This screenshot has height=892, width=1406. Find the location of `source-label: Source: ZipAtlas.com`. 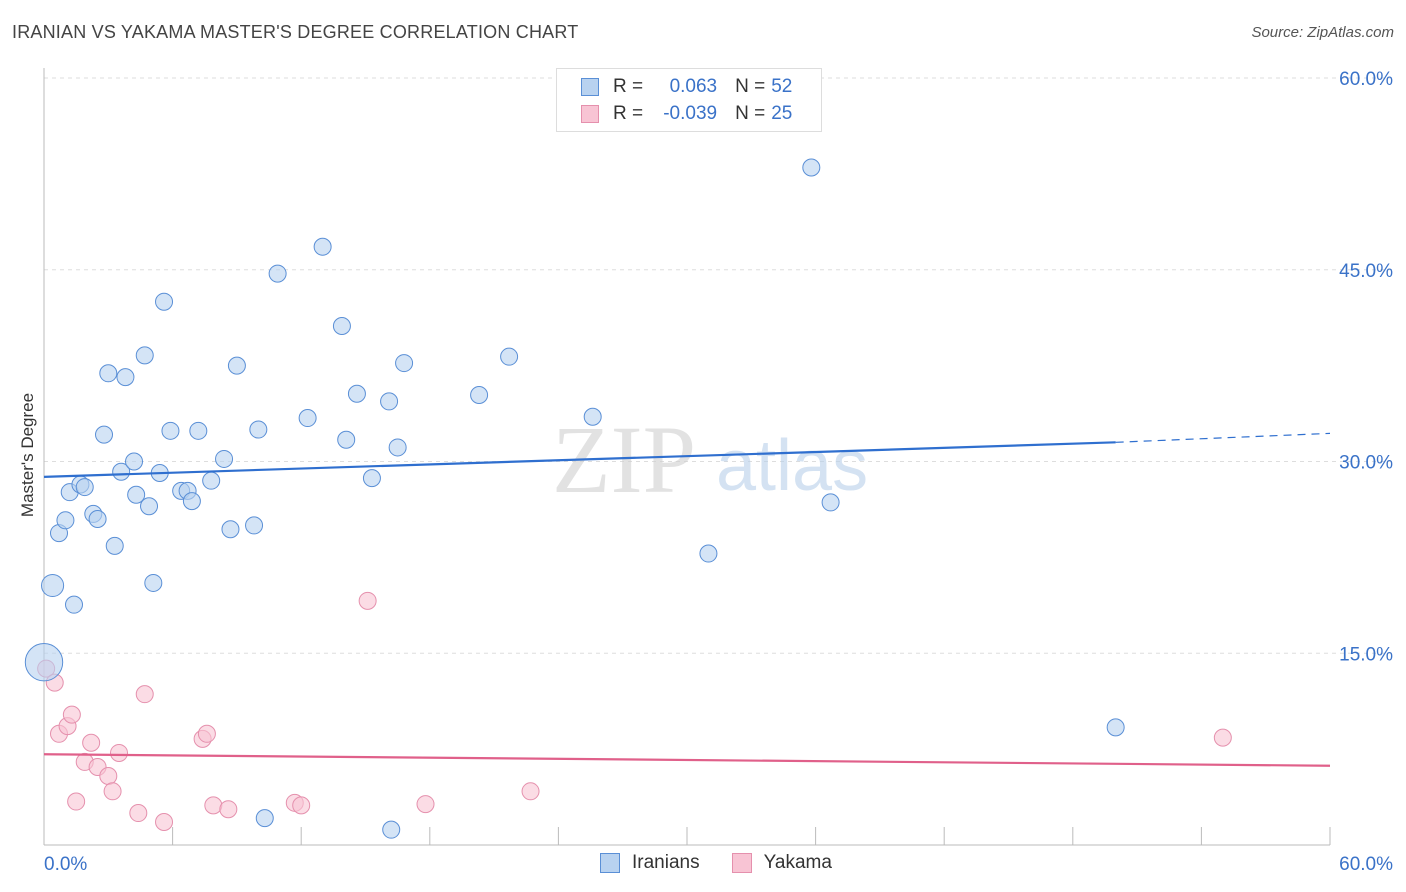

source-label: Source: ZipAtlas.com is located at coordinates (1322, 32).